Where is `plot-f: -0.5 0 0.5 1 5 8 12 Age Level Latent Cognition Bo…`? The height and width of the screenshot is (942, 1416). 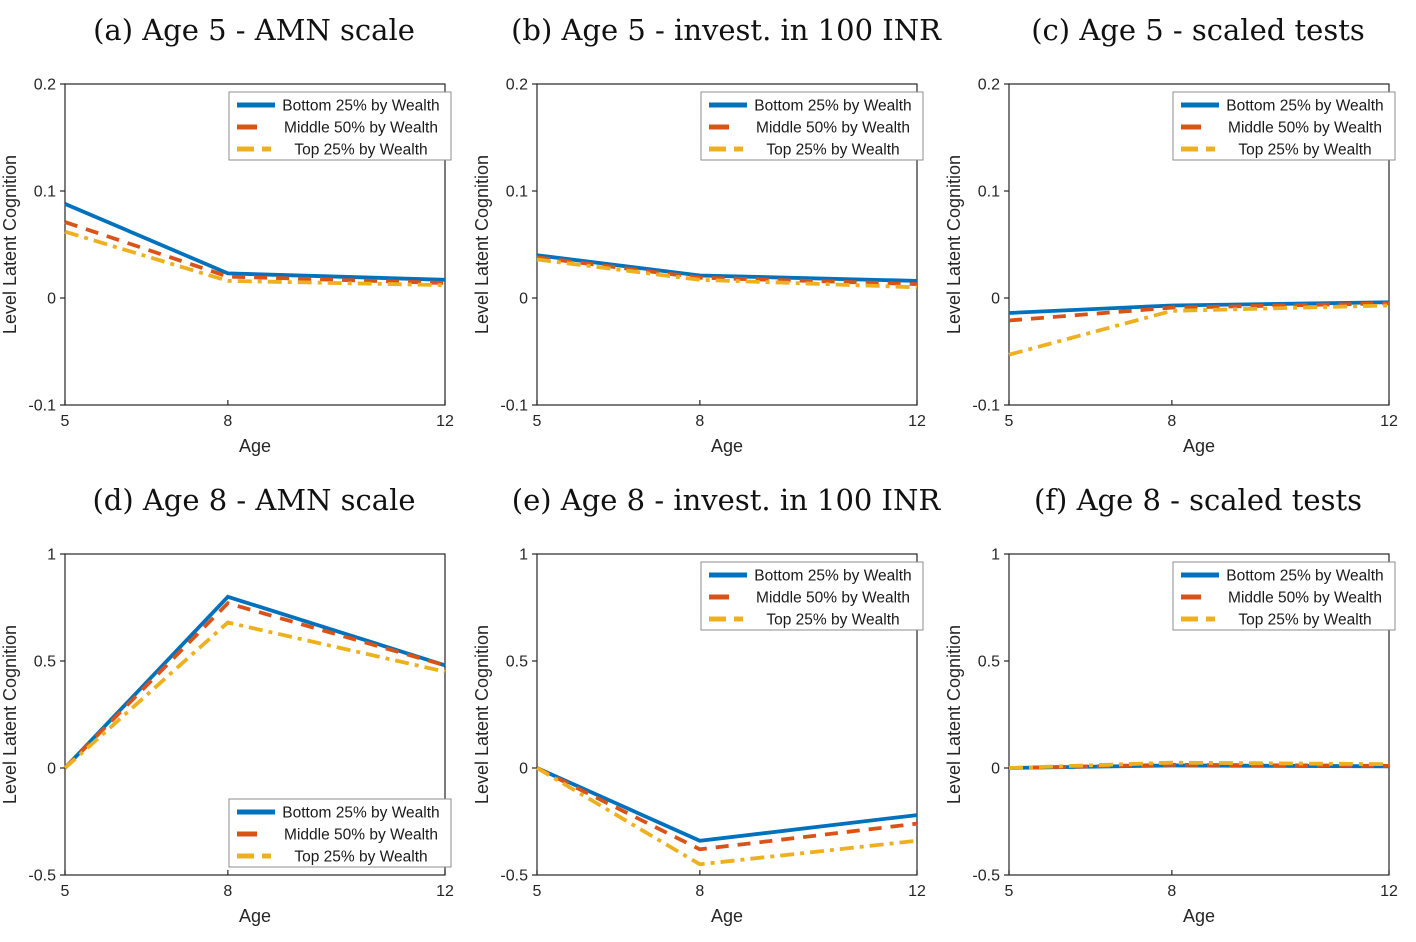
plot-f: -0.5 0 0.5 1 5 8 12 Age Level Latent Cognition Bo… is located at coordinates (1171, 737).